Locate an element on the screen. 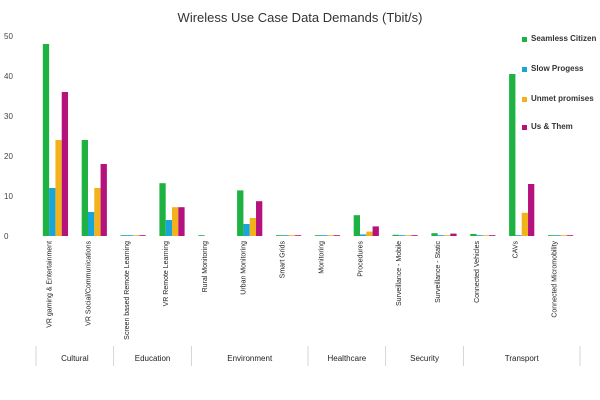 This screenshot has width=600, height=400. x-group-label: Education is located at coordinates (153, 358).